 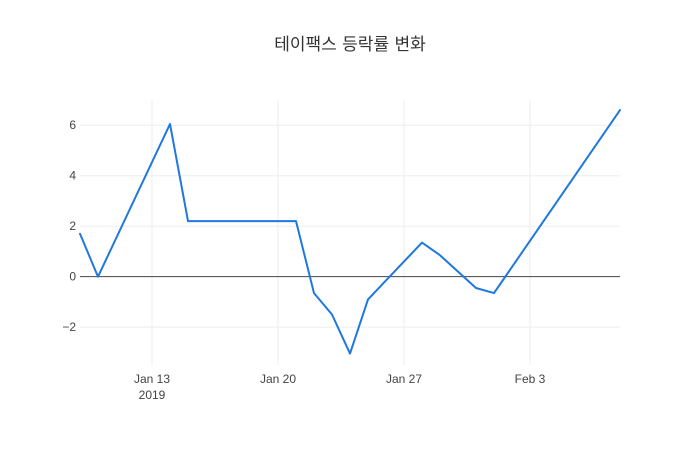 I want to click on x-tick-sublabel: 2019, so click(x=152, y=395).